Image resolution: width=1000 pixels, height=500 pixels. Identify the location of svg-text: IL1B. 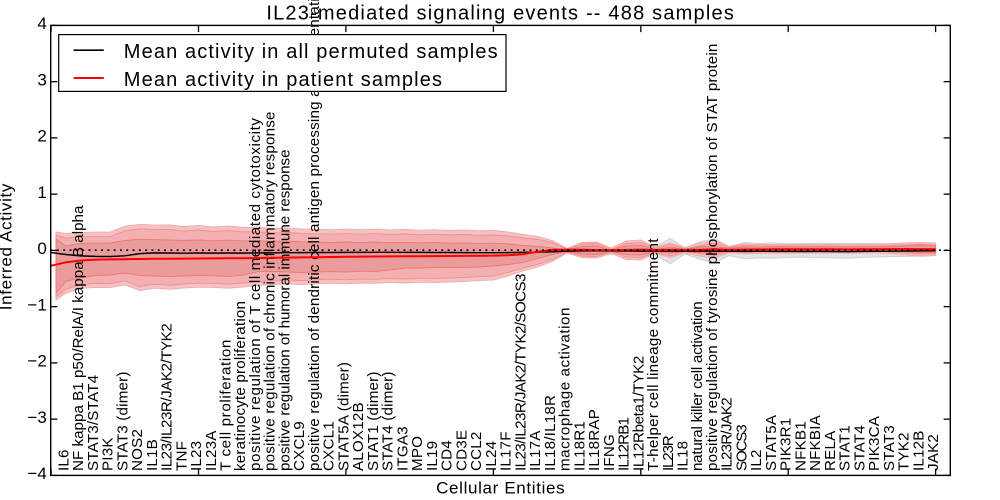
(152, 455).